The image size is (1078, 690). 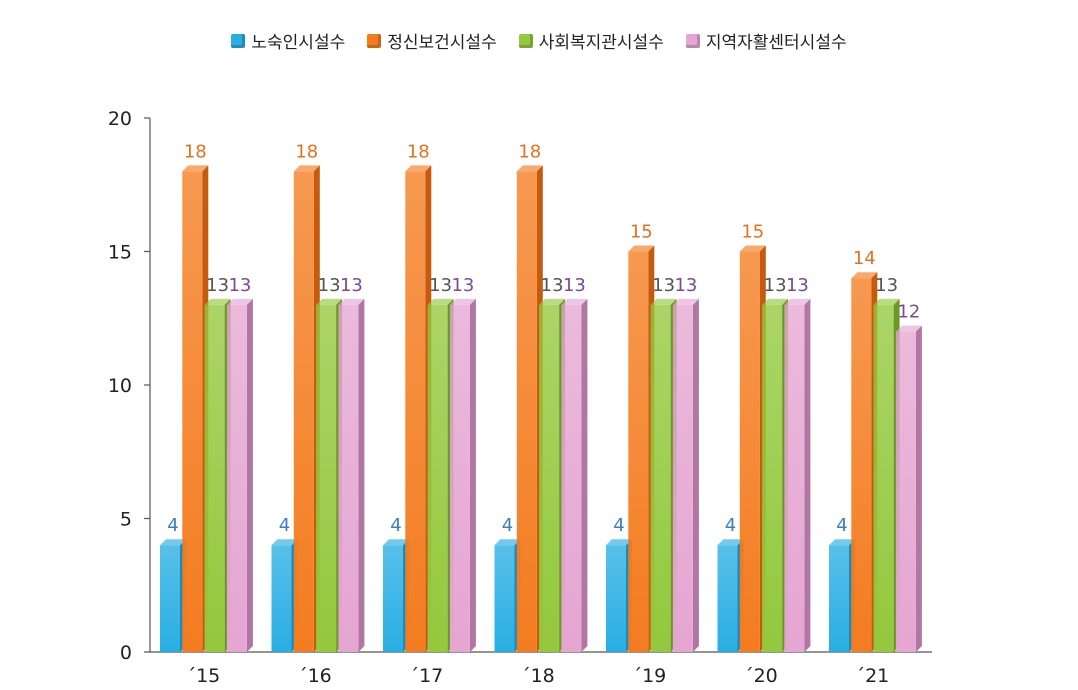 I want to click on legend-item-self-support: 지역자활센터시설수, so click(x=766, y=40).